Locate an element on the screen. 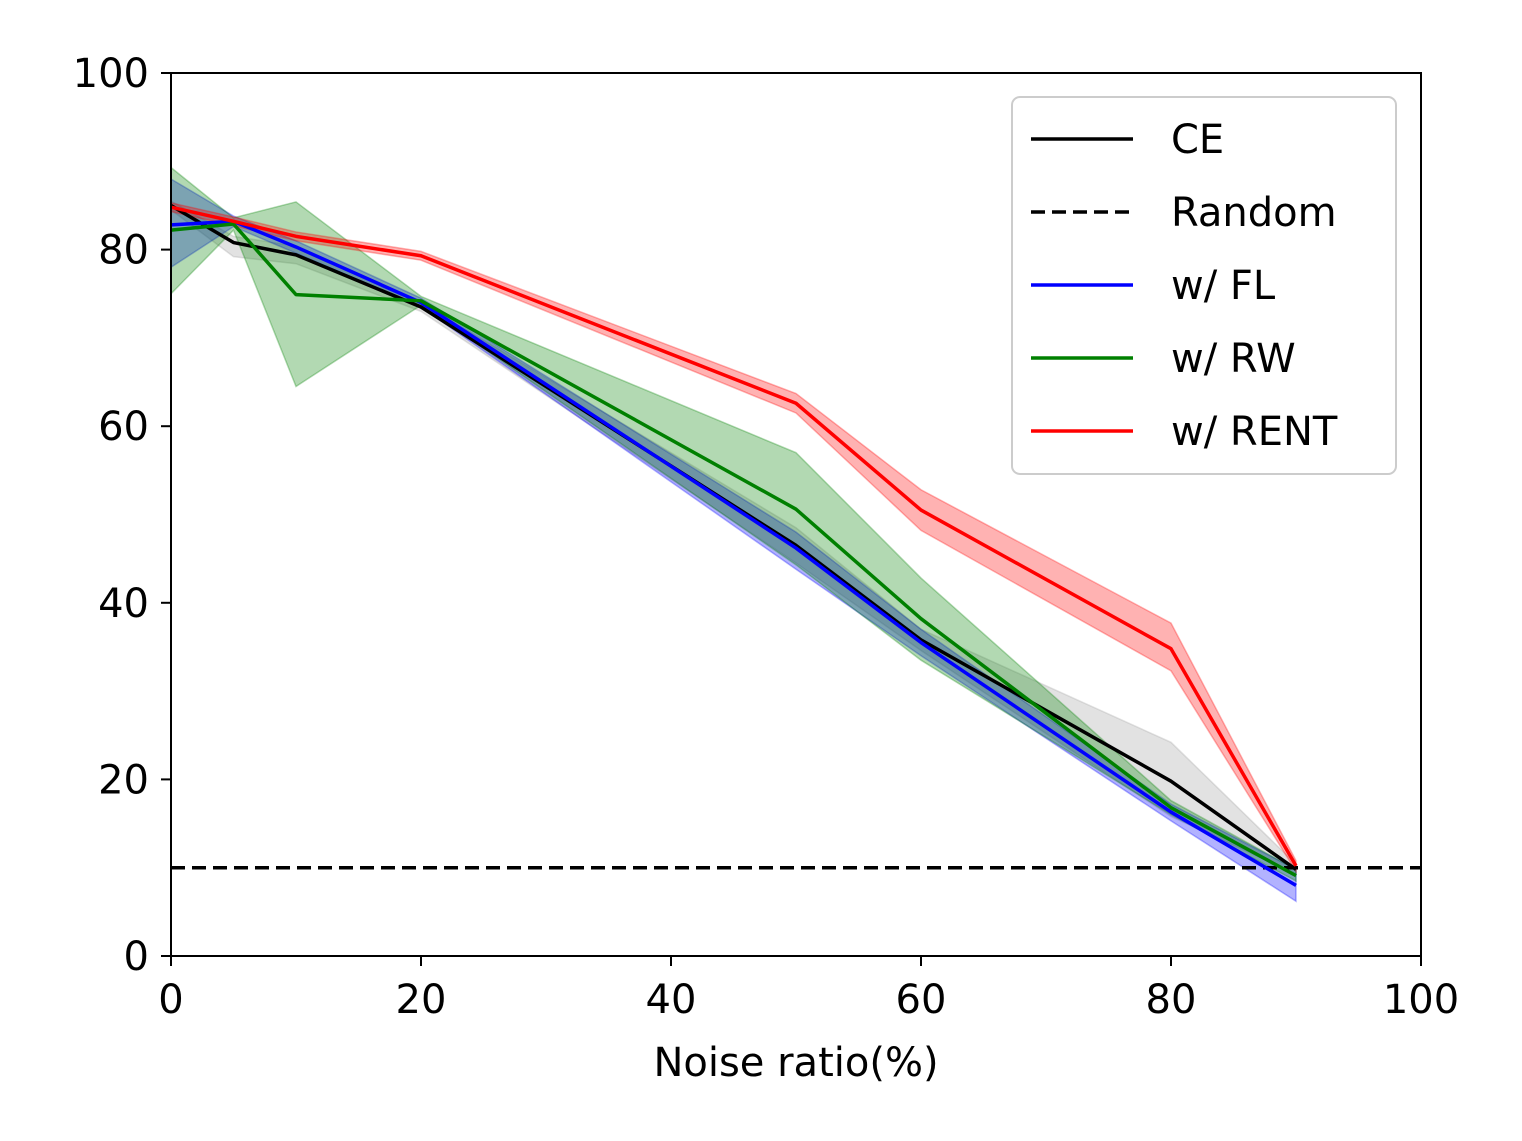 This screenshot has height=1141, width=1522. x-axis-ticks: 0 20 40 60 80 100 is located at coordinates (808, 989).